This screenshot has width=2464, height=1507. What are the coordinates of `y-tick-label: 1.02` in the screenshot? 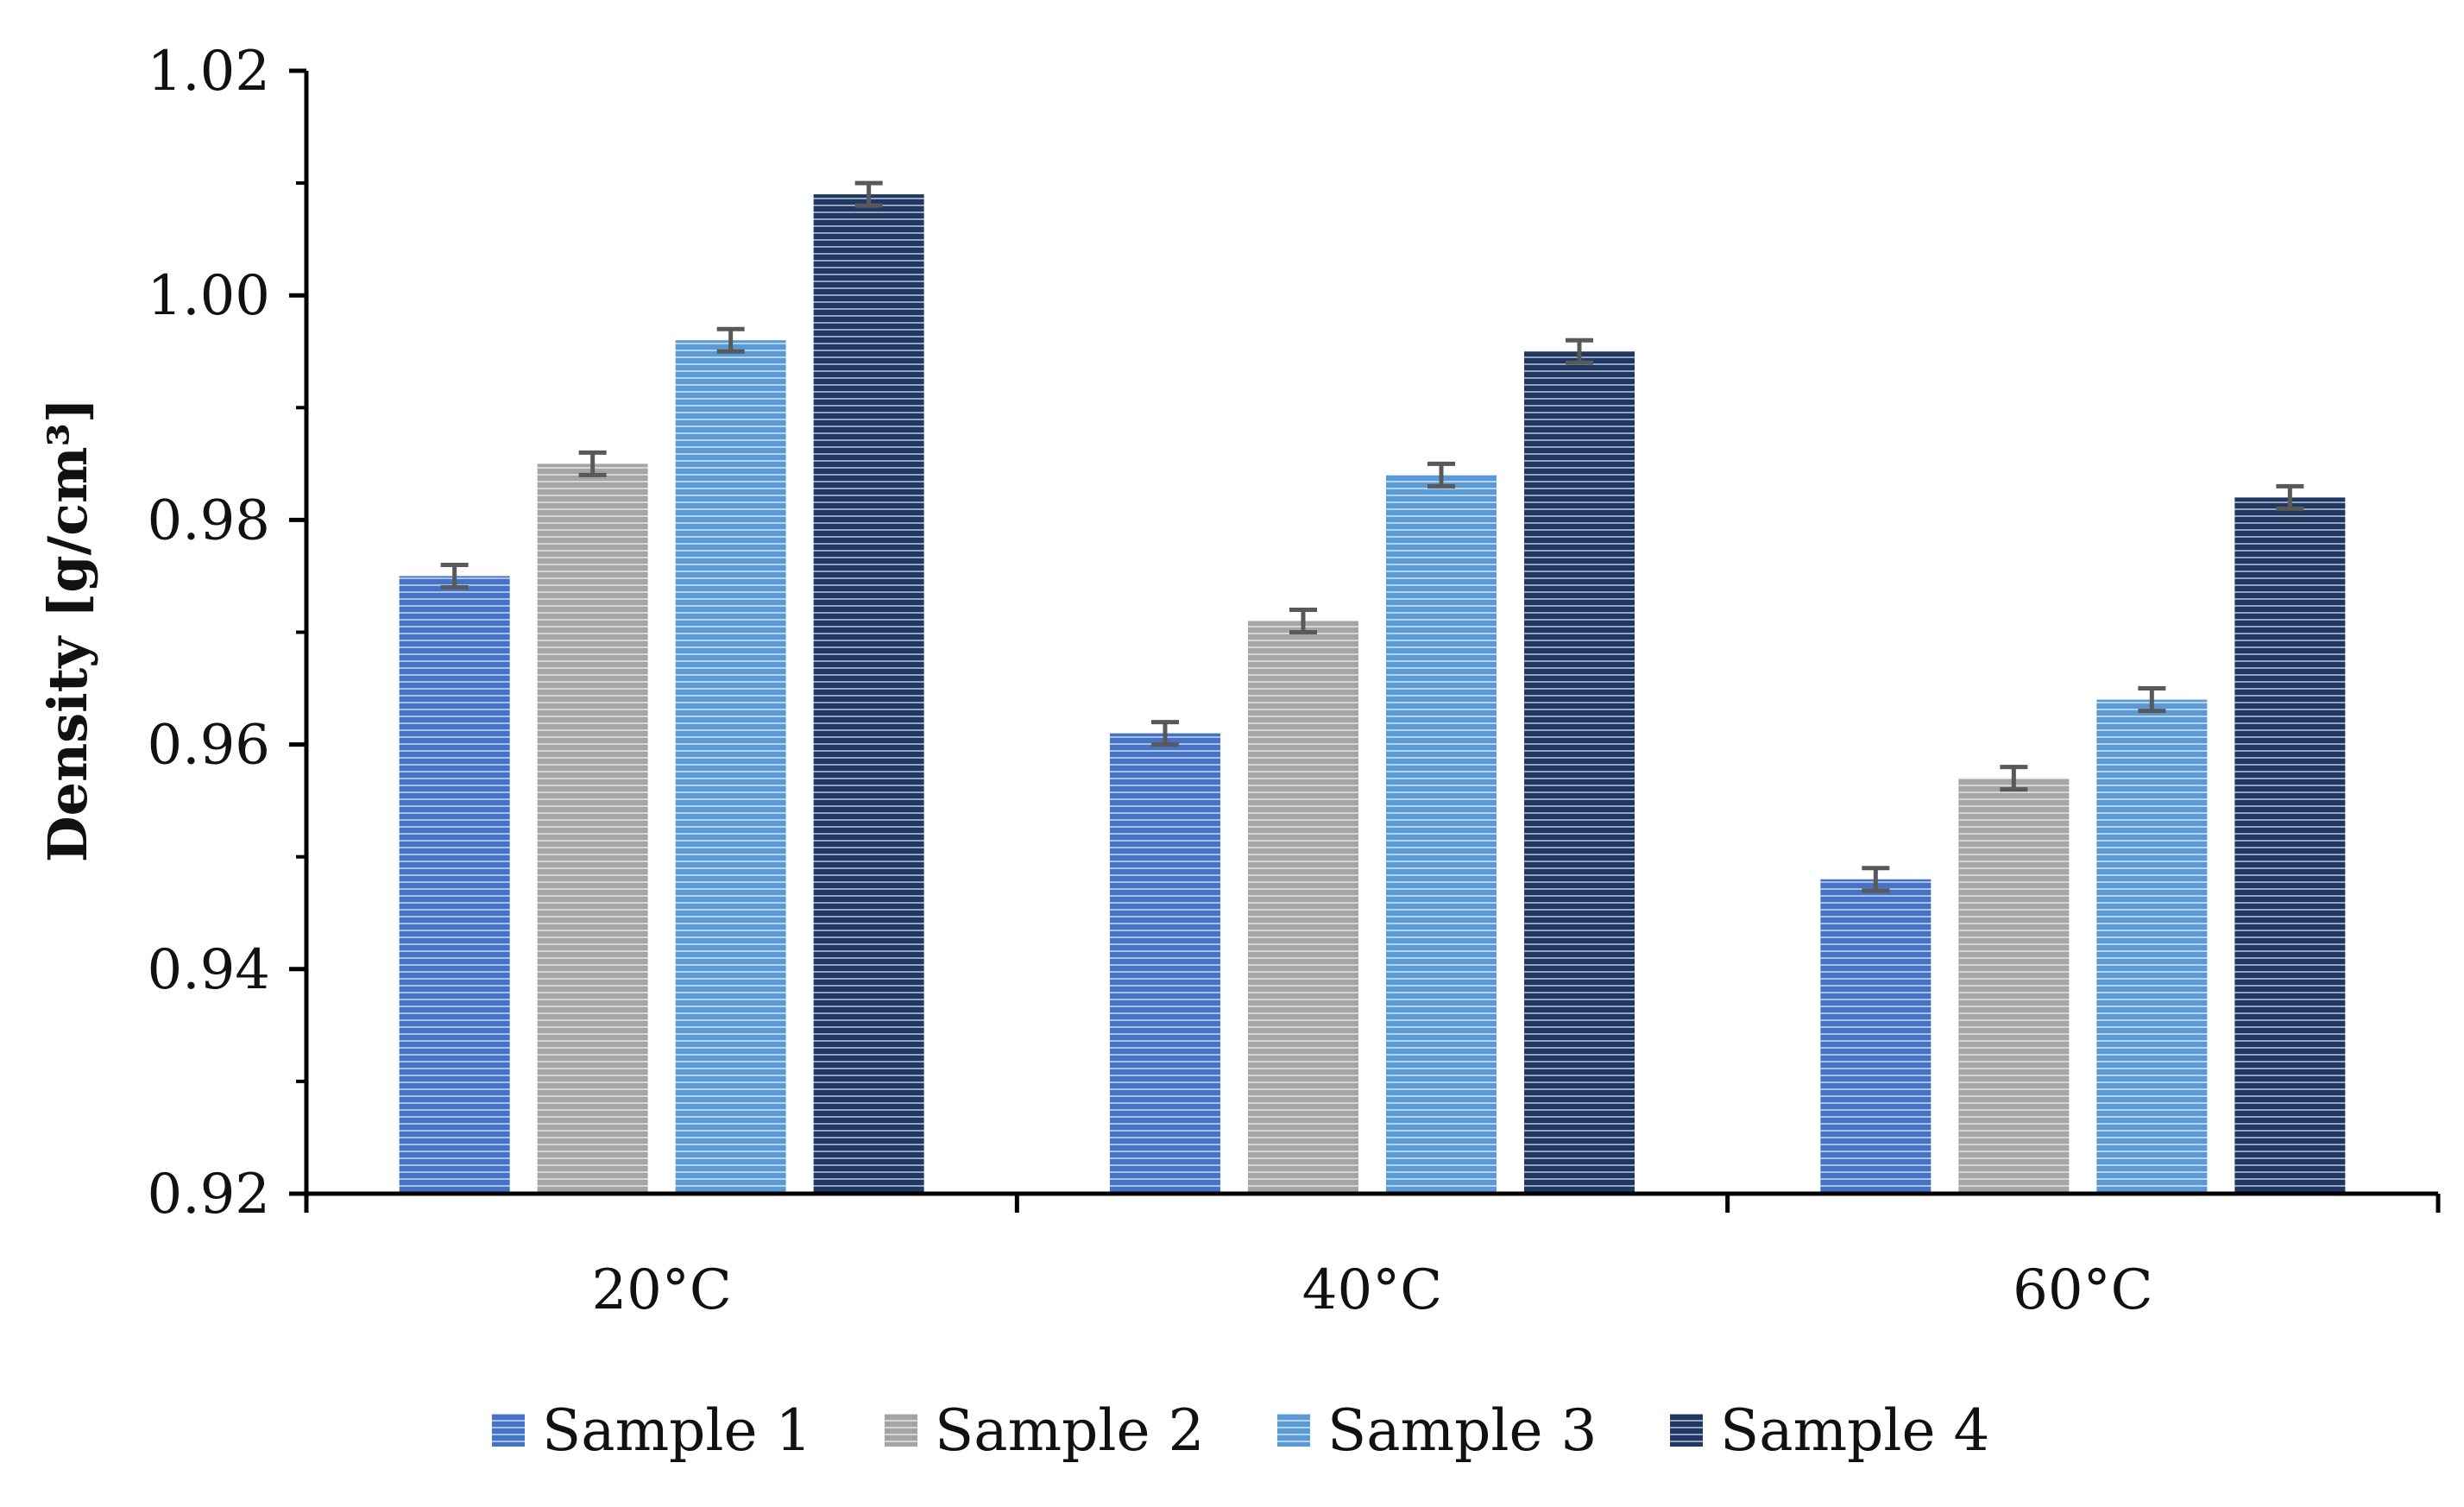 It's located at (209, 72).